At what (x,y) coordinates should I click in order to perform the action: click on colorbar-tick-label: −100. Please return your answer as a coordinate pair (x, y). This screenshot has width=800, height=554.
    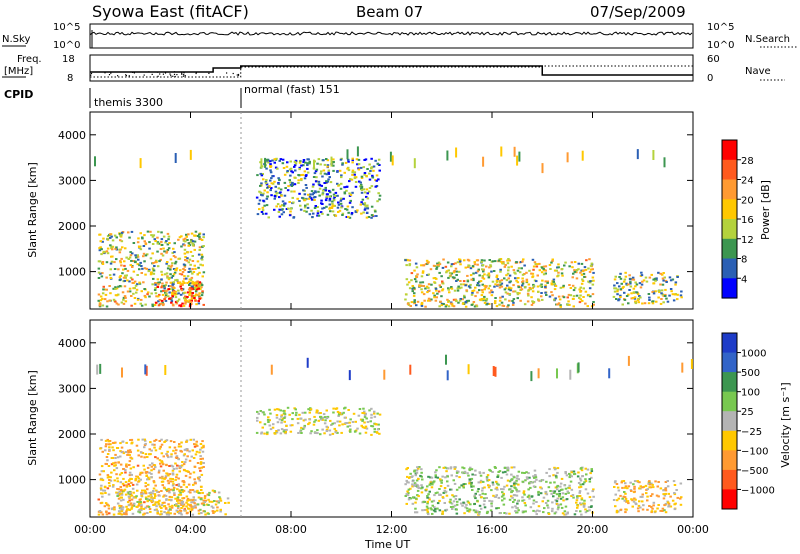
    Looking at the image, I should click on (754, 451).